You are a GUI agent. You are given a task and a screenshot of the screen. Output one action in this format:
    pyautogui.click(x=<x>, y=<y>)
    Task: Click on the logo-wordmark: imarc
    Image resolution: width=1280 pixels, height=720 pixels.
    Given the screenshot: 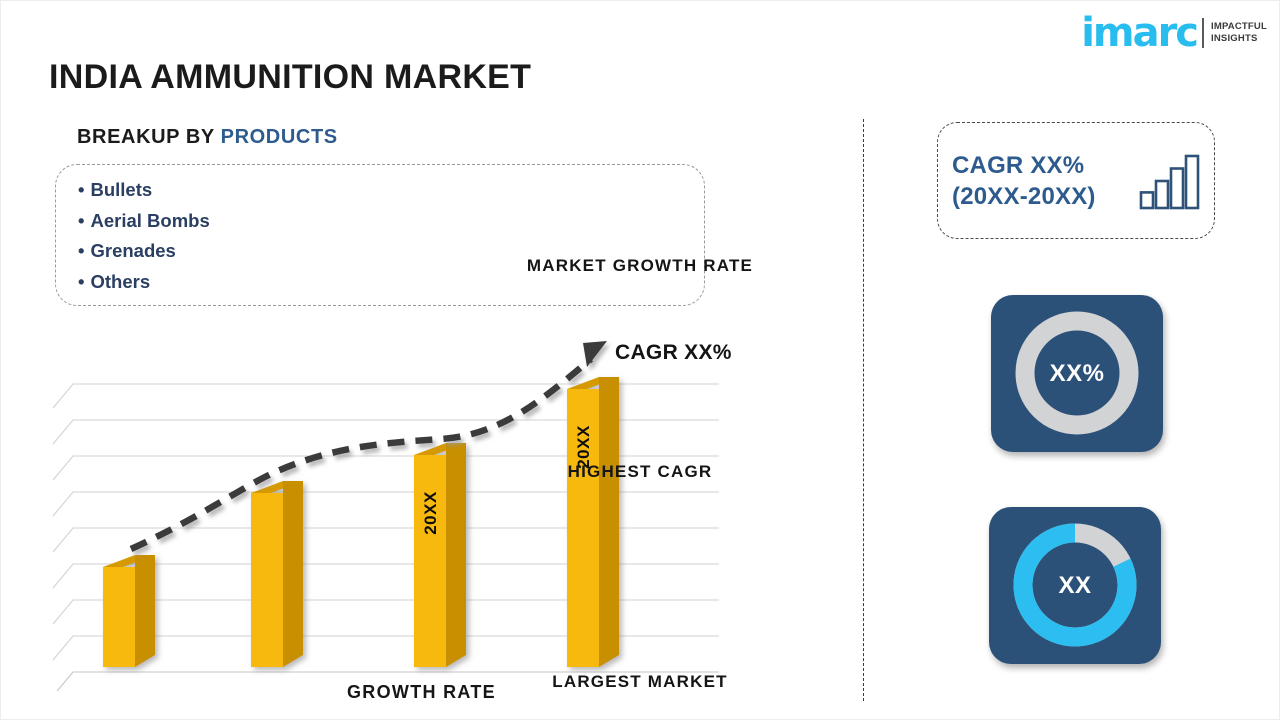 What is the action you would take?
    pyautogui.click(x=1140, y=33)
    